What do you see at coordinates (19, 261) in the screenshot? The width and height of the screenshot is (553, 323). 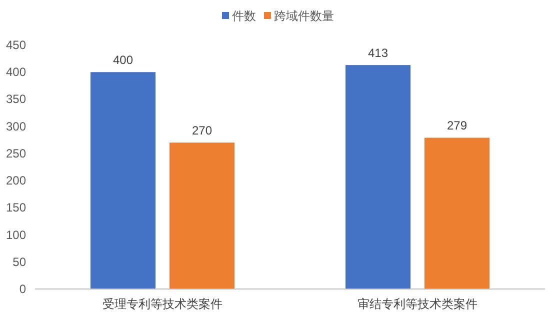 I see `y-tick-label: 50` at bounding box center [19, 261].